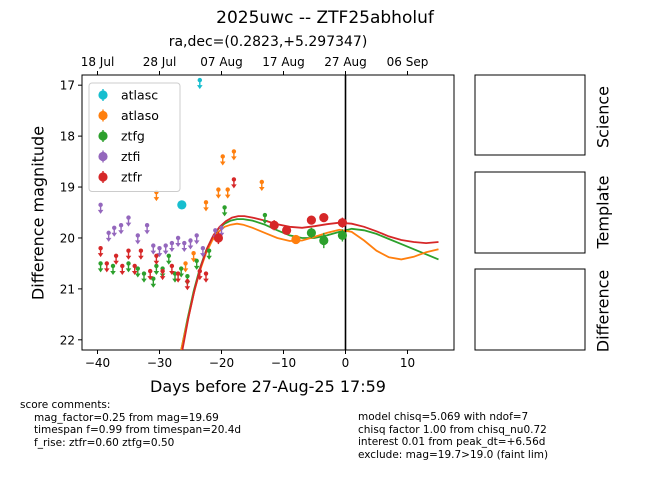 This screenshot has width=650, height=500. Describe the element at coordinates (200, 87) in the screenshot. I see `upper-limit-arrow-atlasc` at that location.